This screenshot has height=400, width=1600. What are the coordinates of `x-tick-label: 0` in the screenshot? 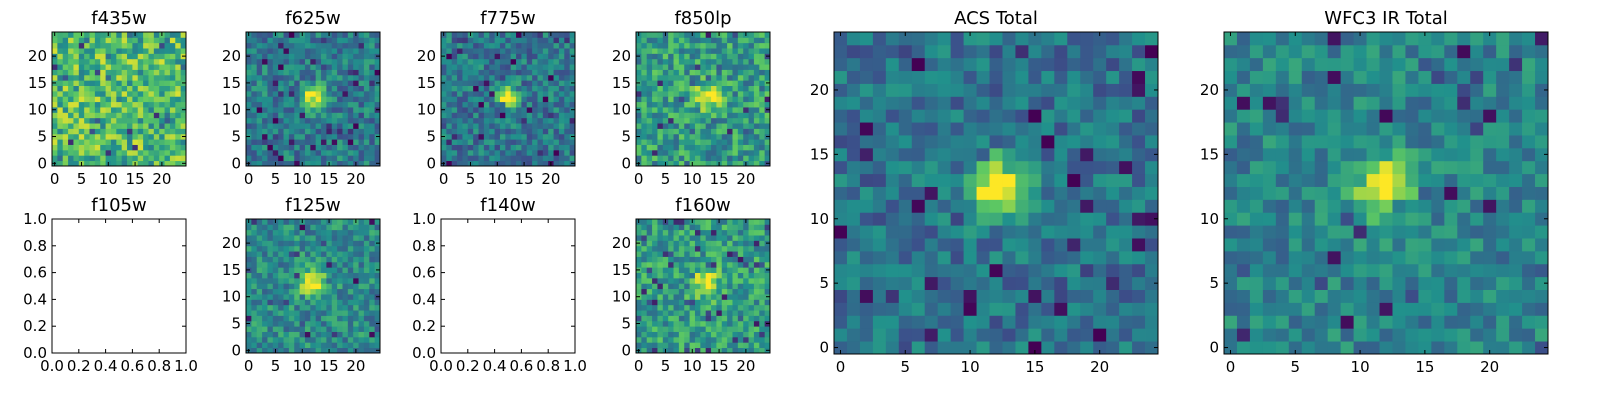 It's located at (249, 366).